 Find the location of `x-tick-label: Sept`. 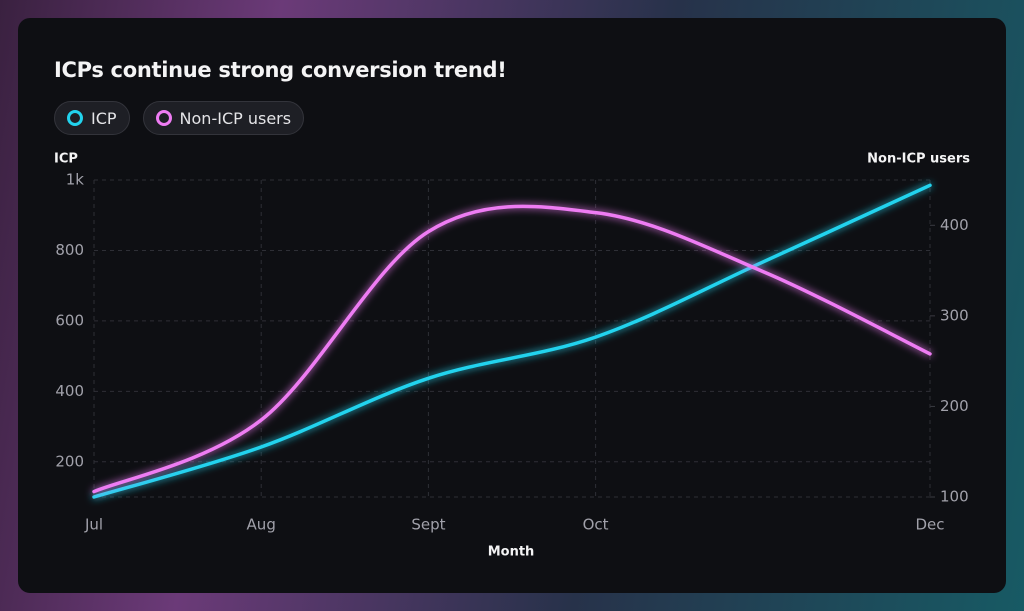

x-tick-label: Sept is located at coordinates (428, 525).